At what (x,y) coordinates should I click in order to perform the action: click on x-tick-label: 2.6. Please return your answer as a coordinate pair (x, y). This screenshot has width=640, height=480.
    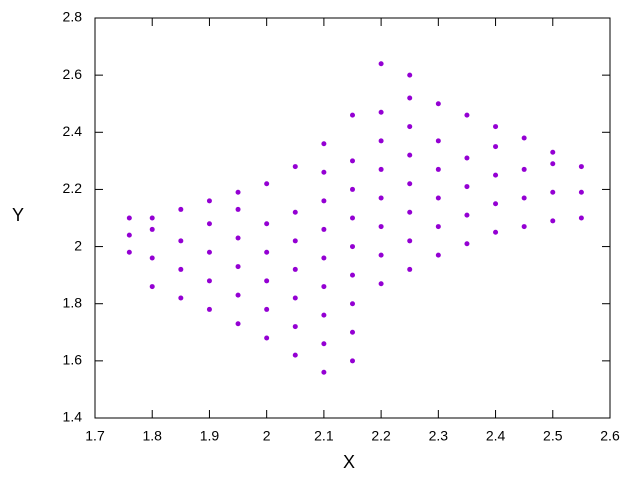
    Looking at the image, I should click on (610, 436).